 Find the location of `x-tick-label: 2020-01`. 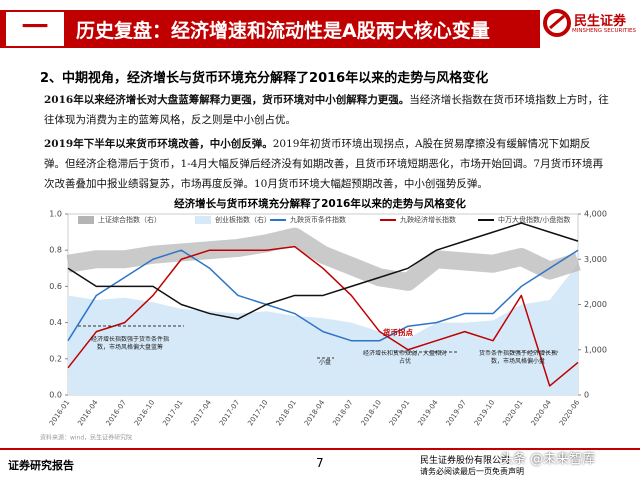

x-tick-label: 2020-01 is located at coordinates (512, 413).